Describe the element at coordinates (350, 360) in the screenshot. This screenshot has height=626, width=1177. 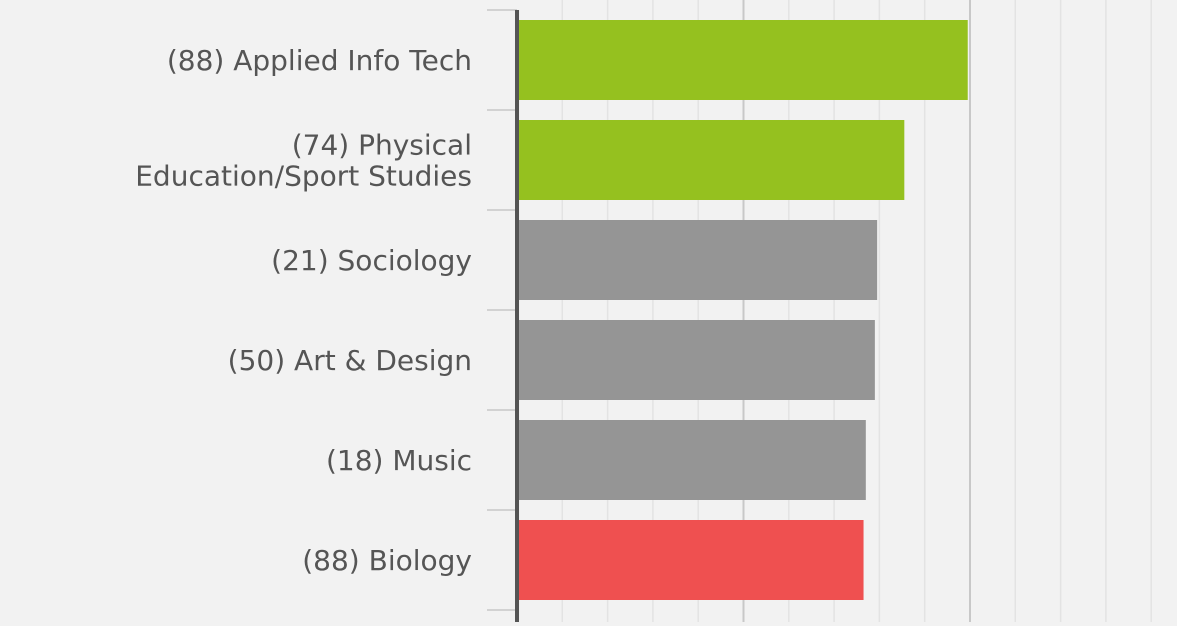
I see `category-label: (50) Art & Design` at that location.